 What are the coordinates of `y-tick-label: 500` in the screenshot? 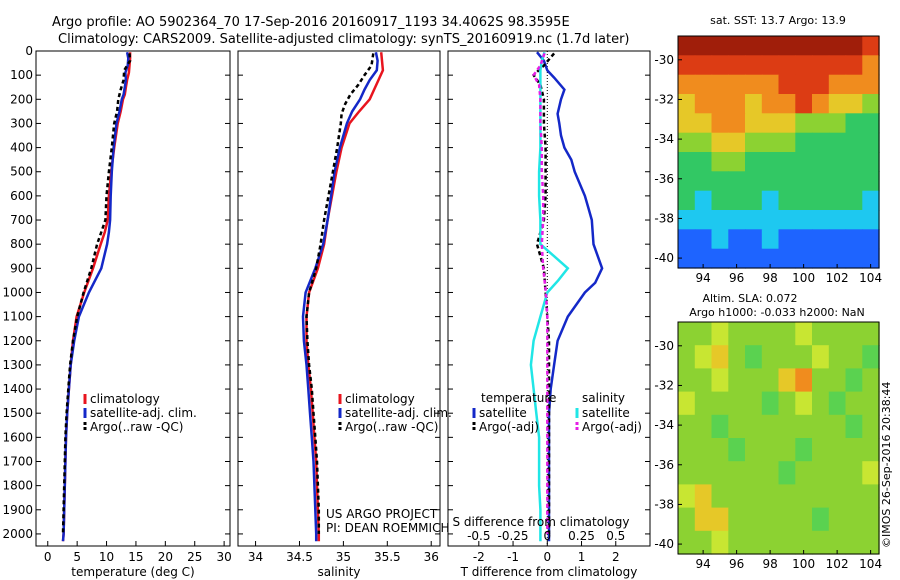 It's located at (21, 172).